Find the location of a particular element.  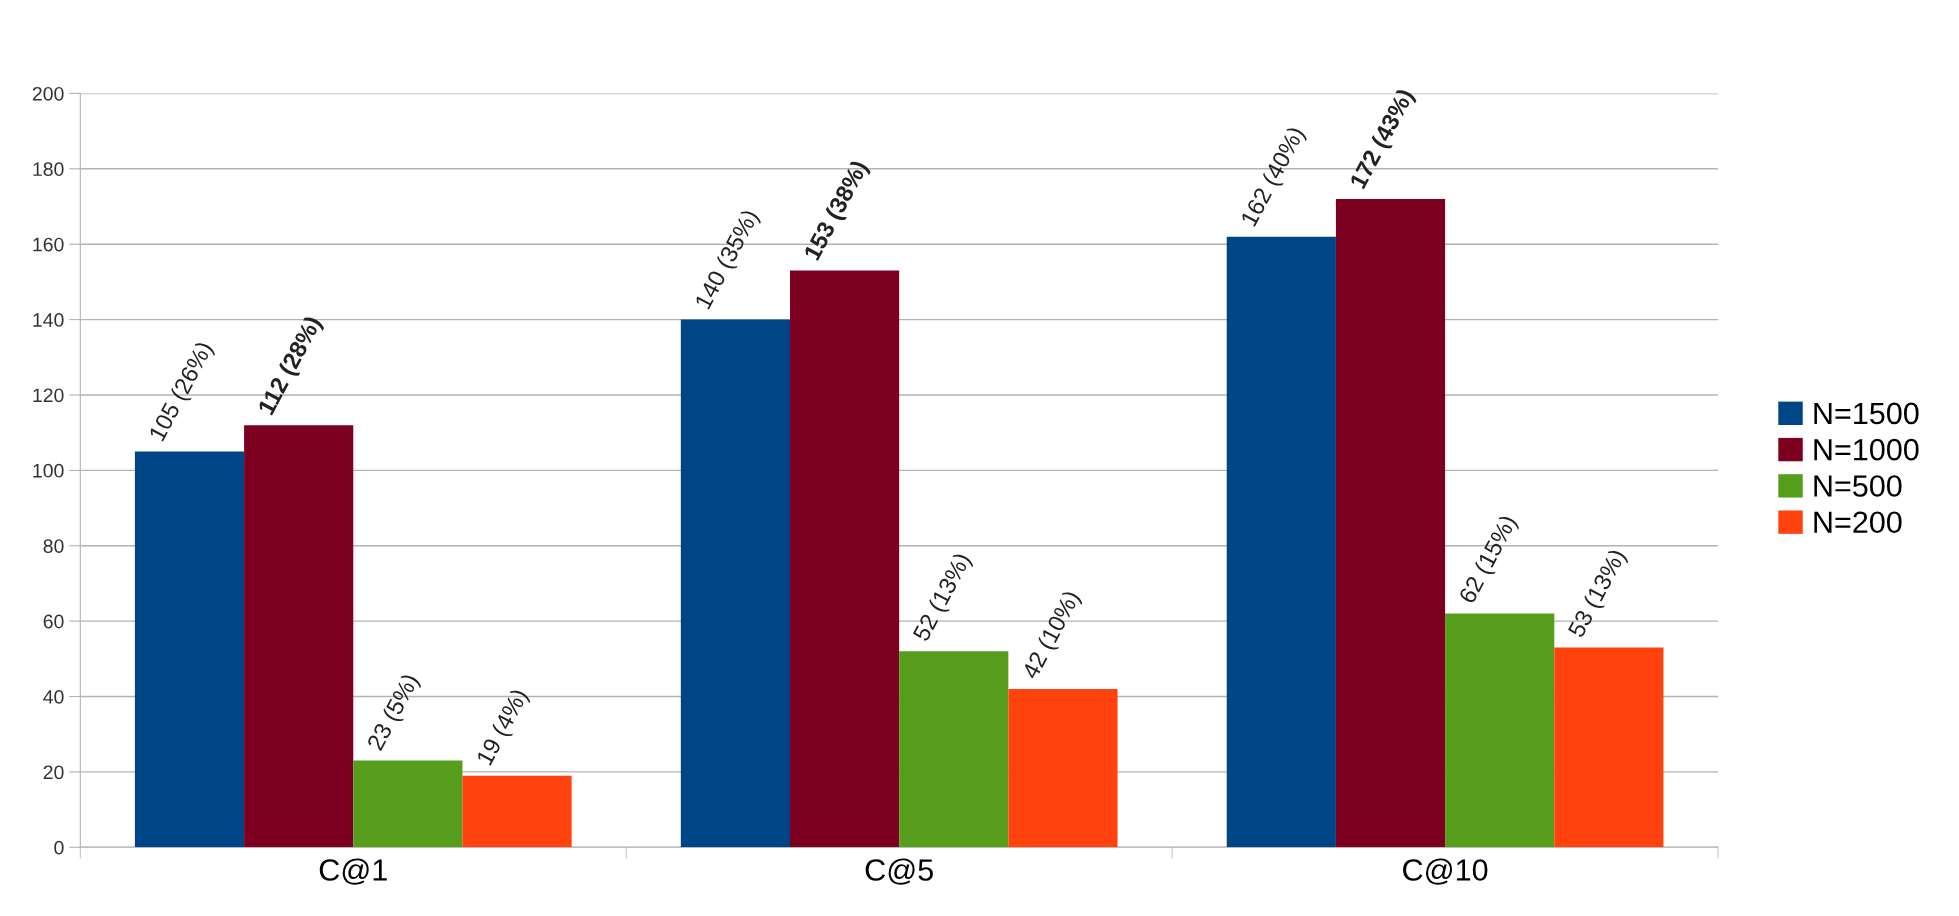

data-label: 23 (5%) is located at coordinates (394, 713).